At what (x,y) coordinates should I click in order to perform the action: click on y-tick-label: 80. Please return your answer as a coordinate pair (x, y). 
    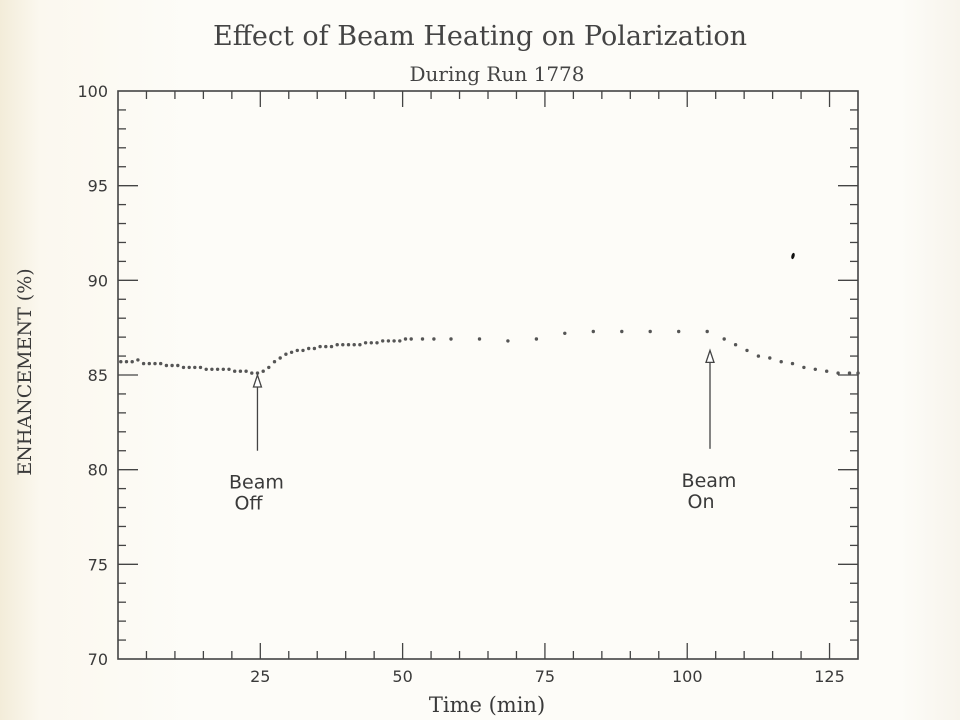
    Looking at the image, I should click on (98, 470).